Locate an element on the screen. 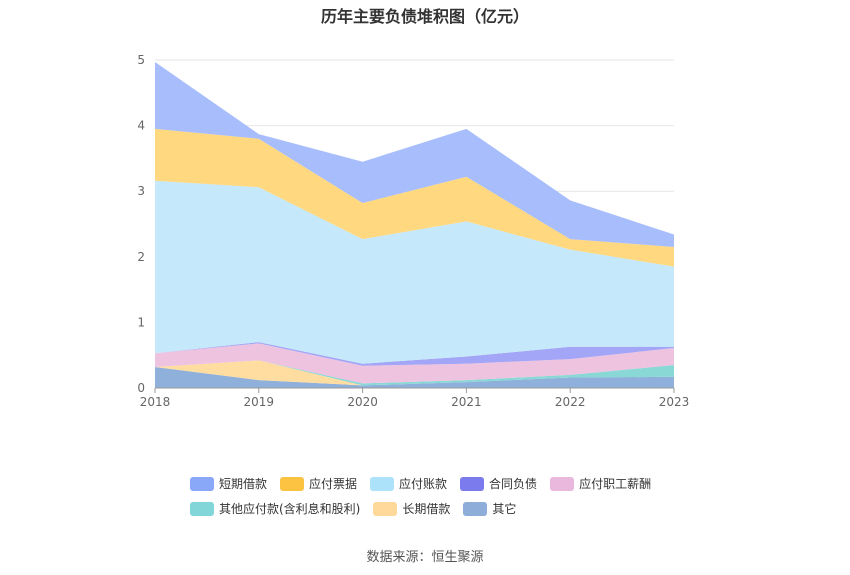  legend-label: 长期借款 is located at coordinates (426, 509).